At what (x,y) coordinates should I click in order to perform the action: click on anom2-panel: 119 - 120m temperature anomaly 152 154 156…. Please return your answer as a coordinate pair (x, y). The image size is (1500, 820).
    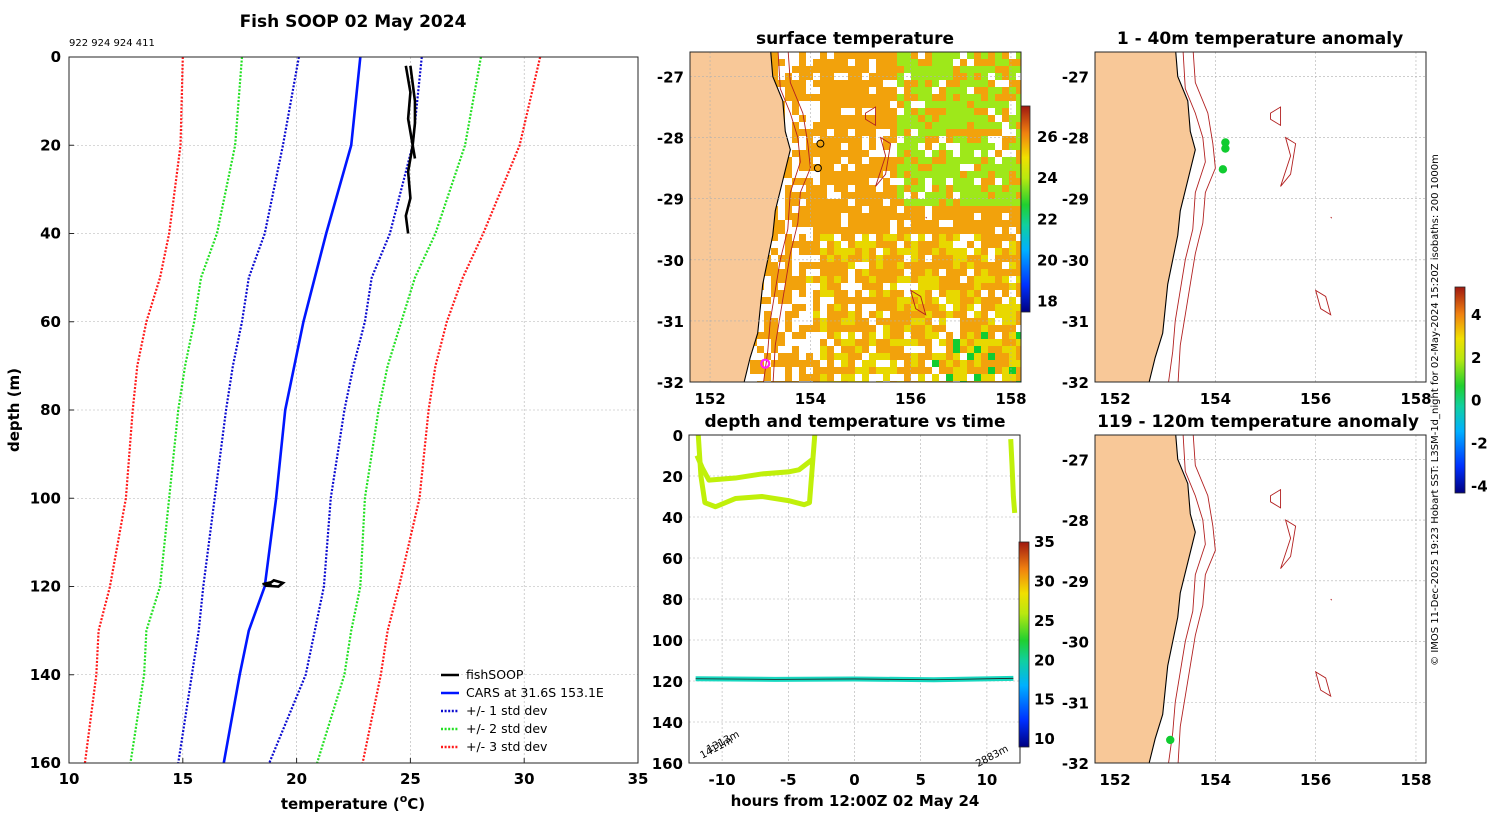
    Looking at the image, I should click on (1247, 600).